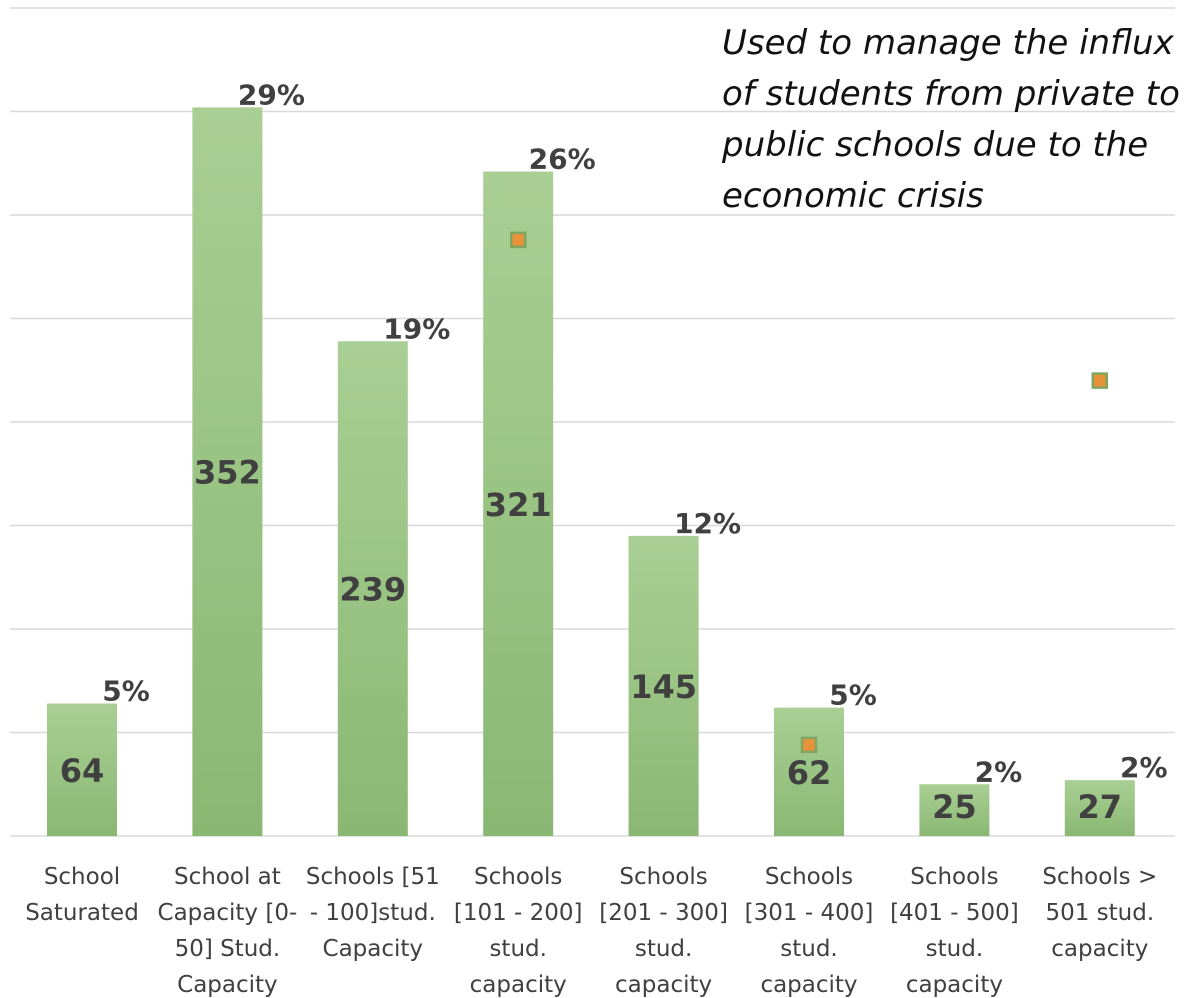  I want to click on percent-label: 19%, so click(416, 328).